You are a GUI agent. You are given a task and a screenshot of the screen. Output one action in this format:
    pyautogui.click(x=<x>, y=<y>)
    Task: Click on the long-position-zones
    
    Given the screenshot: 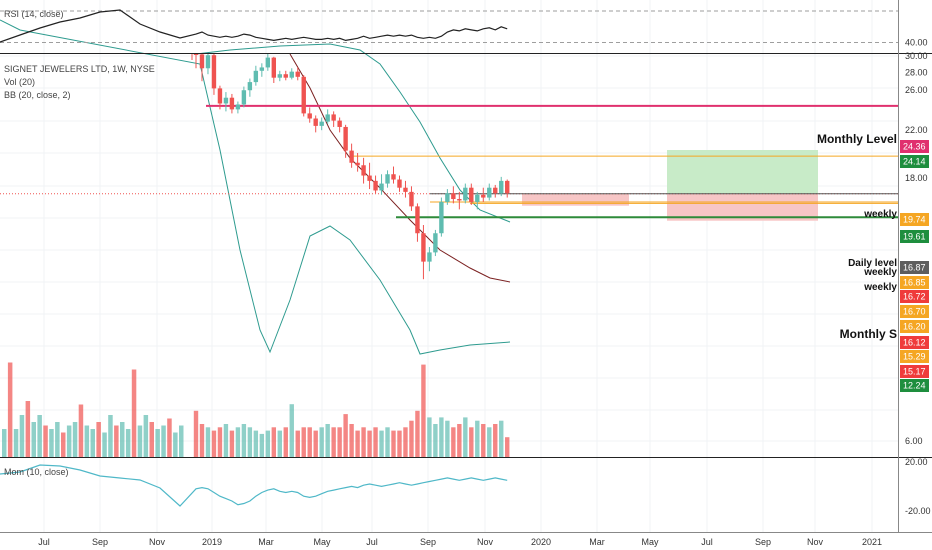 What is the action you would take?
    pyautogui.click(x=670, y=185)
    